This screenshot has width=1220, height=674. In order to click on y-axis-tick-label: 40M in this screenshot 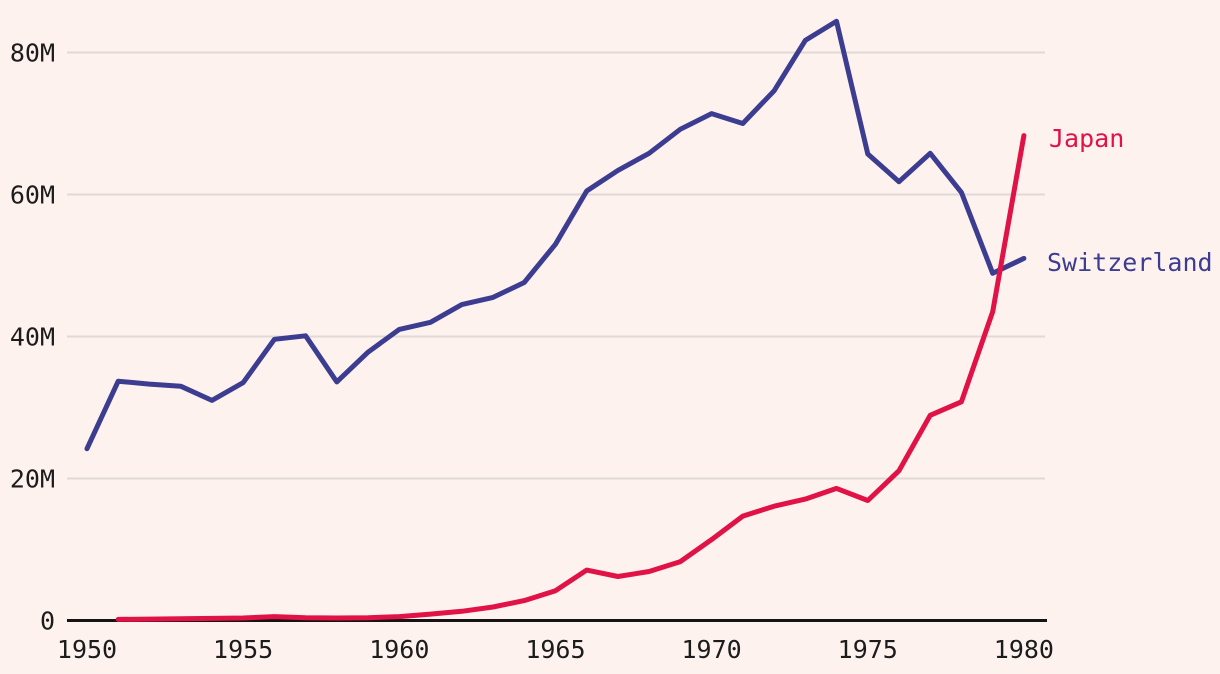, I will do `click(32, 337)`.